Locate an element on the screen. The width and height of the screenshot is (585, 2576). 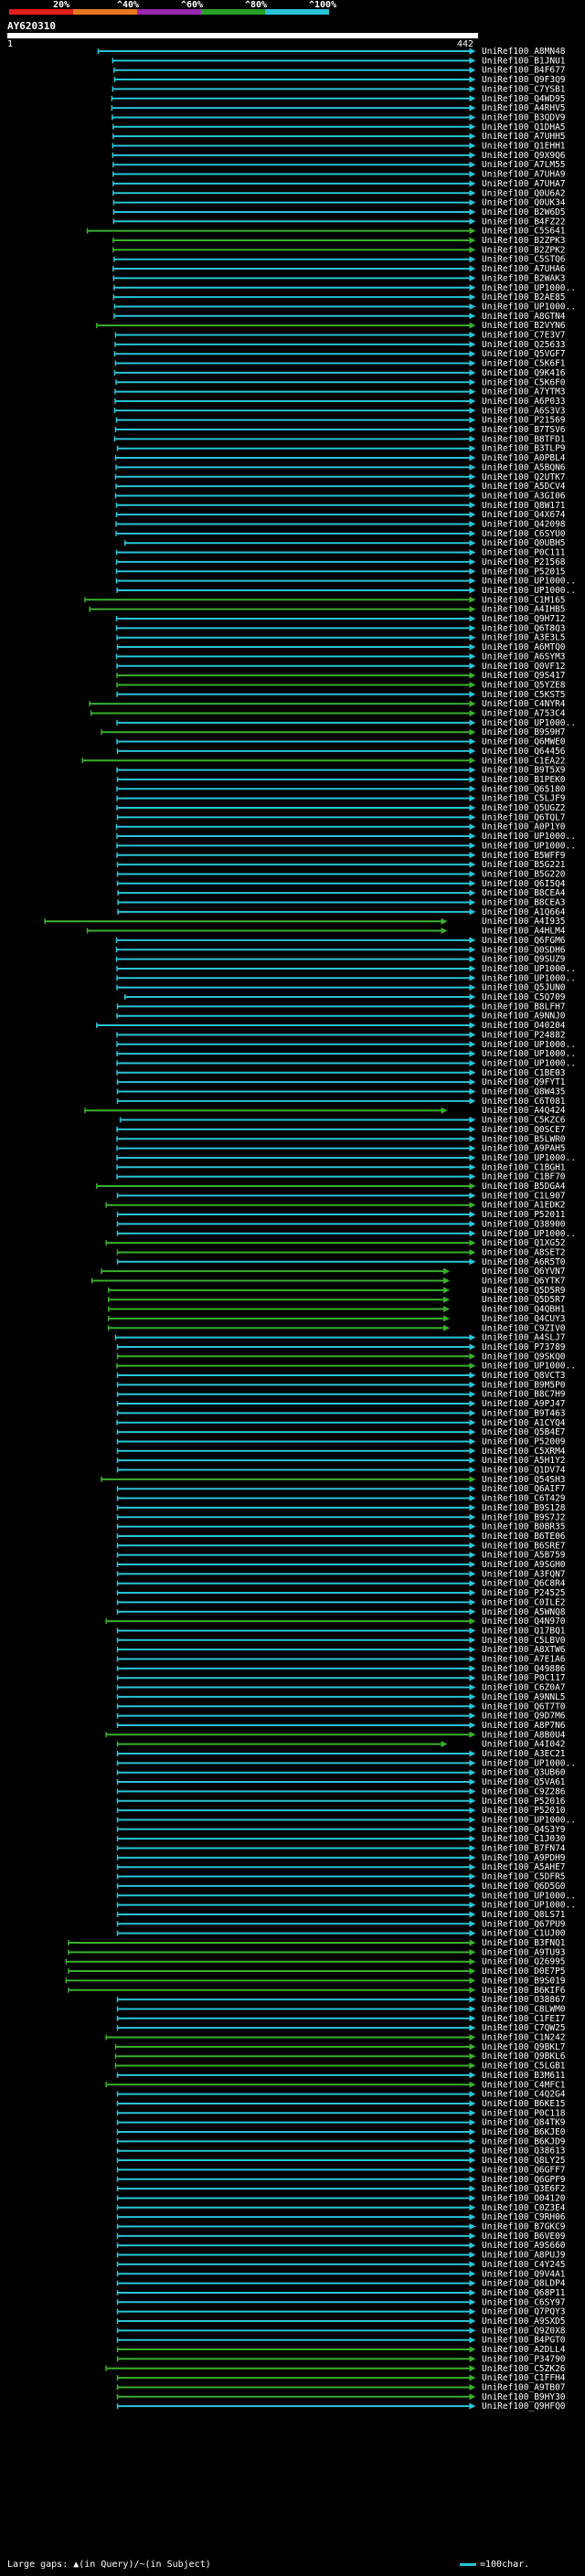
hit-label: UniRef100_B7FN74 is located at coordinates (524, 1849).